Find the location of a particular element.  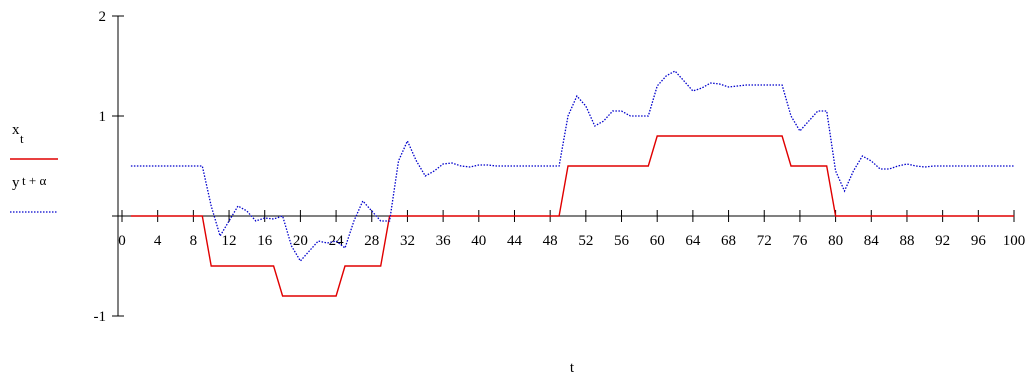

legend-sub-y: t + α is located at coordinates (34, 180).